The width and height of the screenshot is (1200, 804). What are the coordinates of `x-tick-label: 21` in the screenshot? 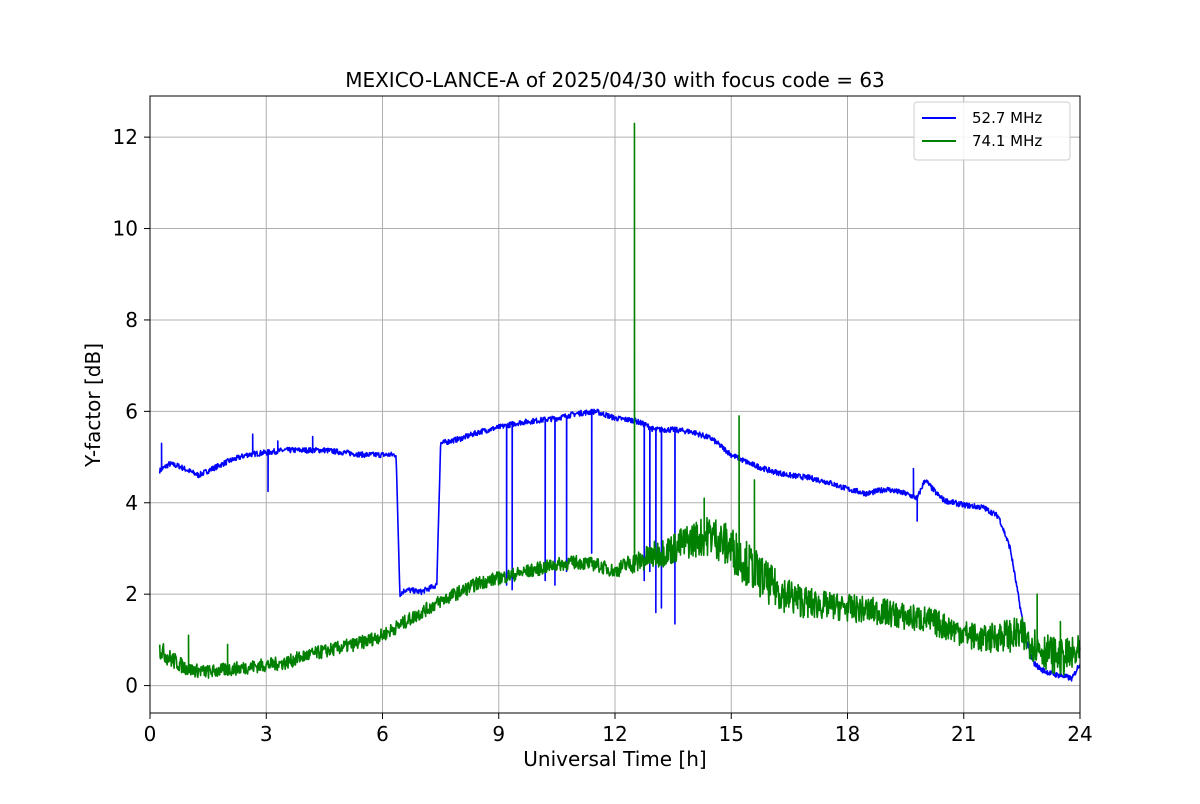 It's located at (963, 734).